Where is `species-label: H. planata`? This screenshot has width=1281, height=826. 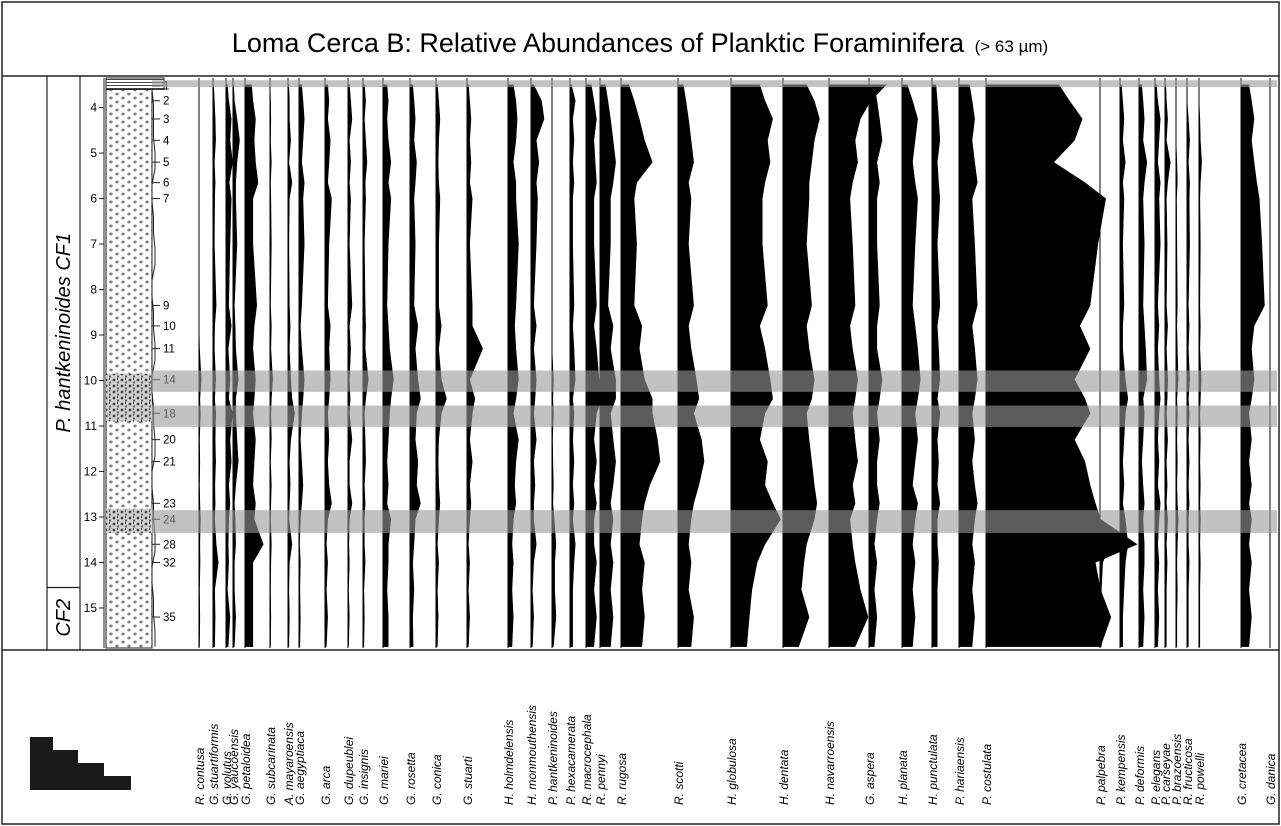
species-label: H. planata is located at coordinates (903, 777).